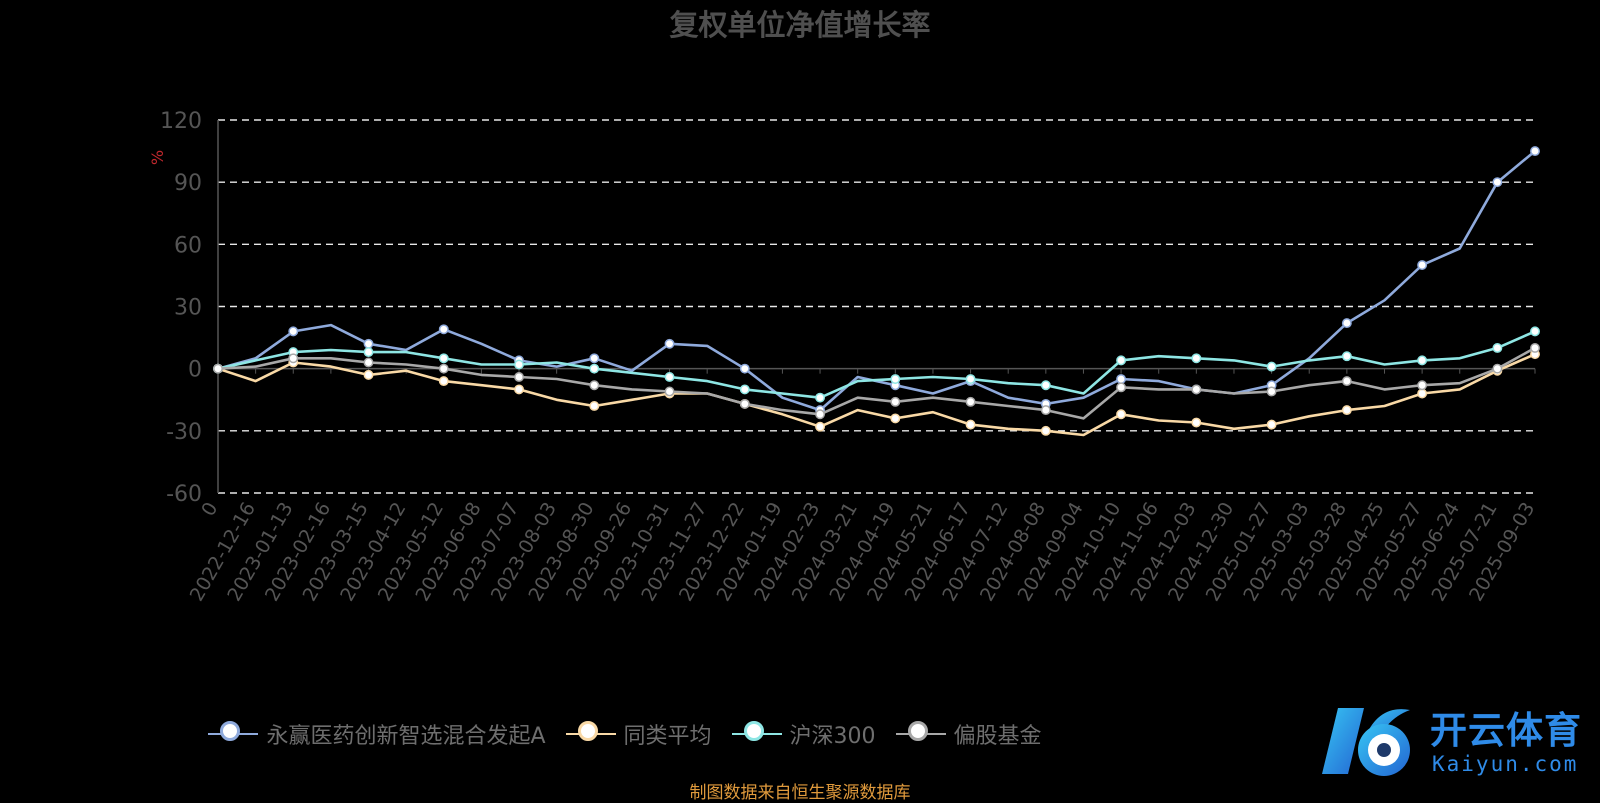  Describe the element at coordinates (188, 308) in the screenshot. I see `y-tick-label: 30` at that location.